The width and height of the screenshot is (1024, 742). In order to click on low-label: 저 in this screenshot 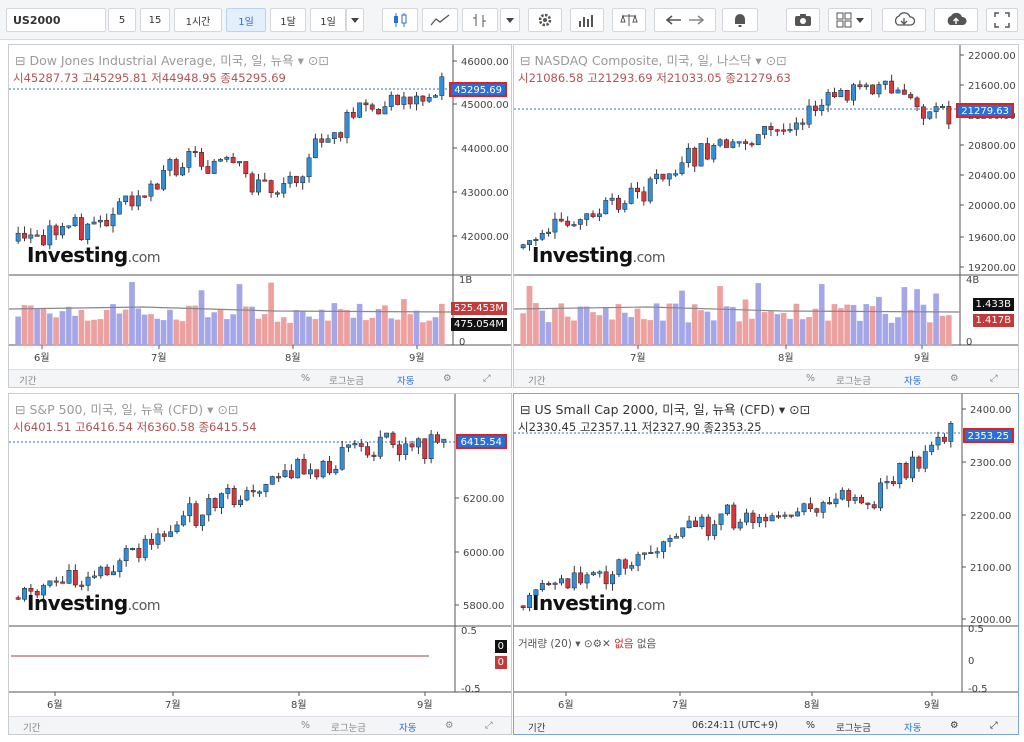, I will do `click(156, 78)`.